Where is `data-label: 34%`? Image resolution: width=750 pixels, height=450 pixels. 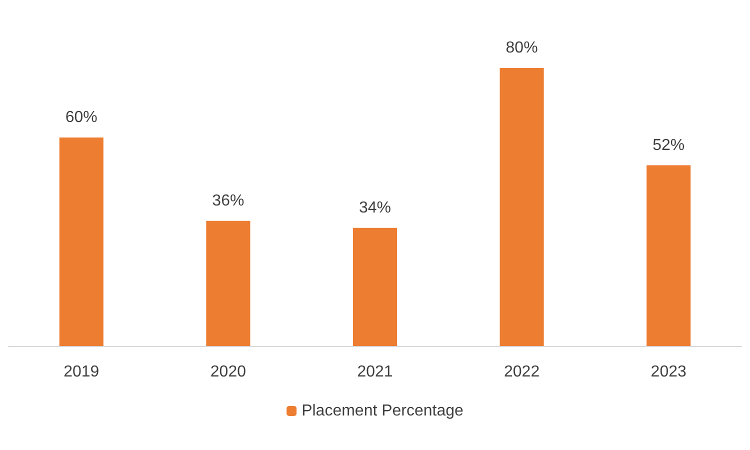 data-label: 34% is located at coordinates (375, 207).